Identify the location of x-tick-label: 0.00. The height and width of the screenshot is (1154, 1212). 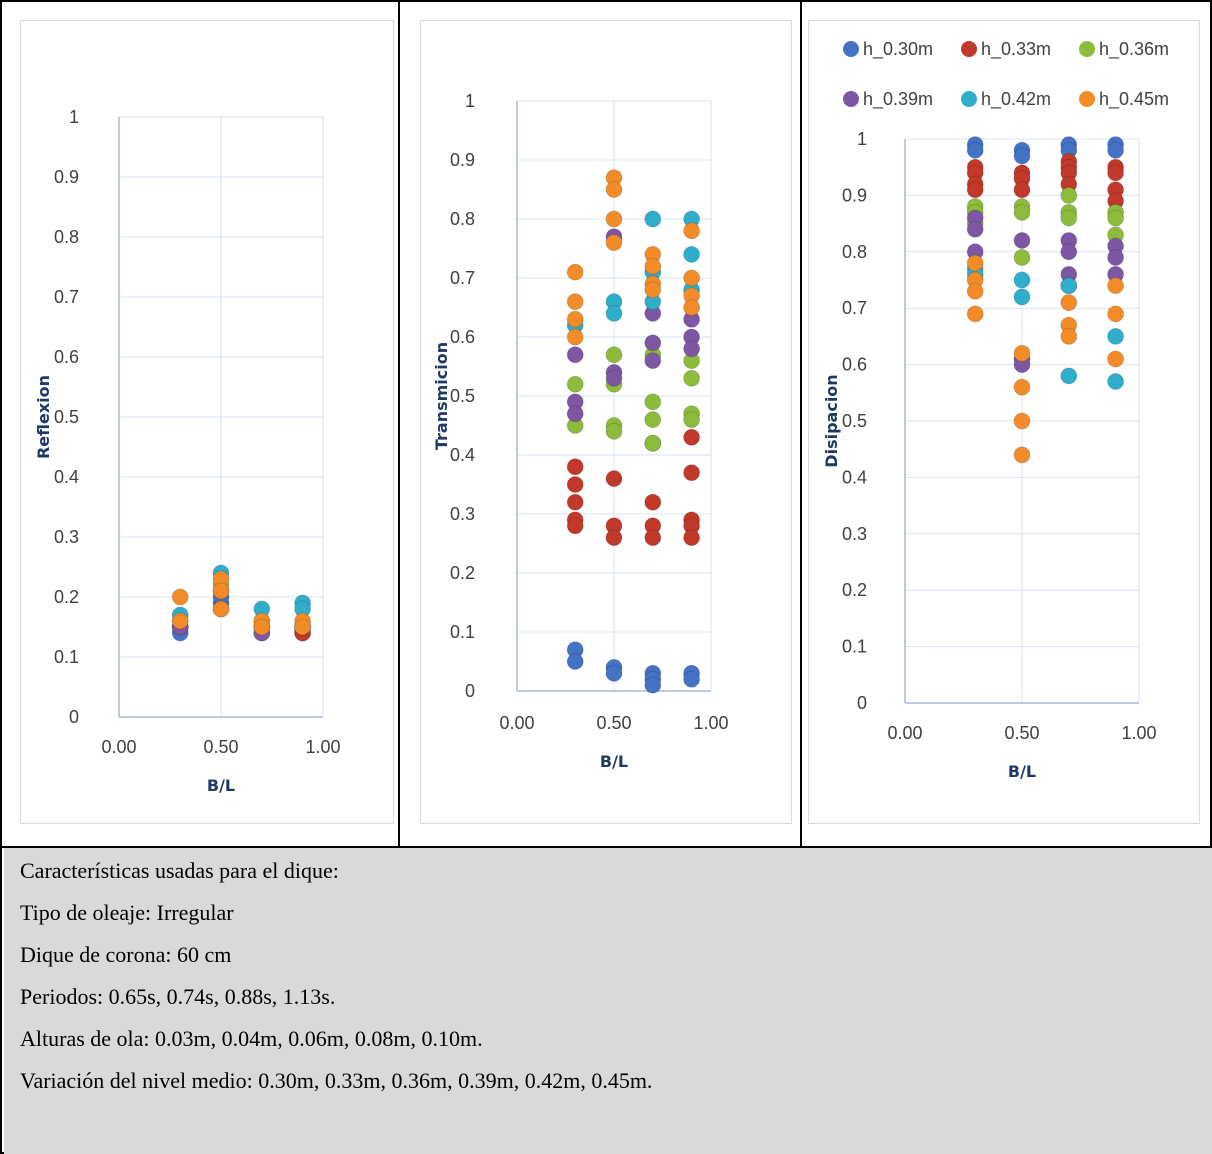
(516, 723).